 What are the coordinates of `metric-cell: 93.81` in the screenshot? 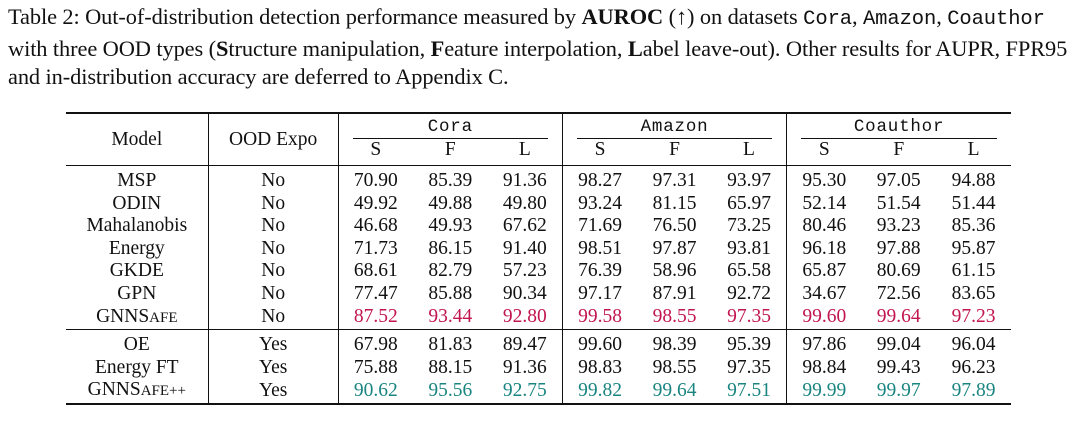 It's located at (749, 249).